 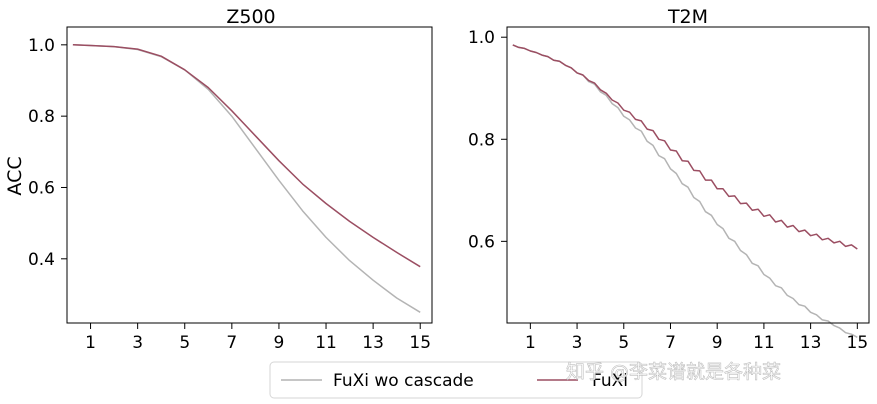 I want to click on panel-title: T2M, so click(x=687, y=17).